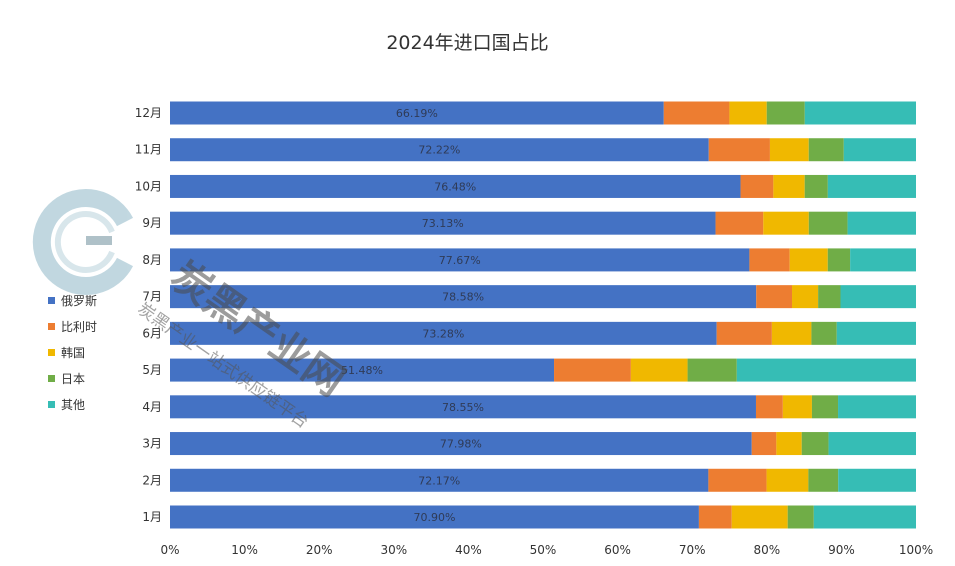 The width and height of the screenshot is (955, 566). I want to click on data-label: 78.58%, so click(463, 297).